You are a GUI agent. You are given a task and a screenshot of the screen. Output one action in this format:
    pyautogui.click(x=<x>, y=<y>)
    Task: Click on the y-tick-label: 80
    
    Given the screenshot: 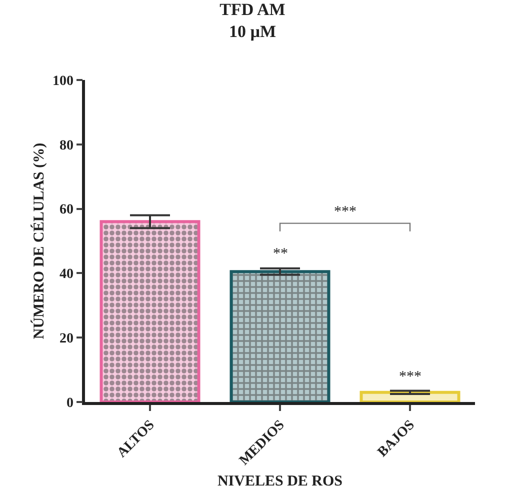 What is the action you would take?
    pyautogui.click(x=66, y=146)
    